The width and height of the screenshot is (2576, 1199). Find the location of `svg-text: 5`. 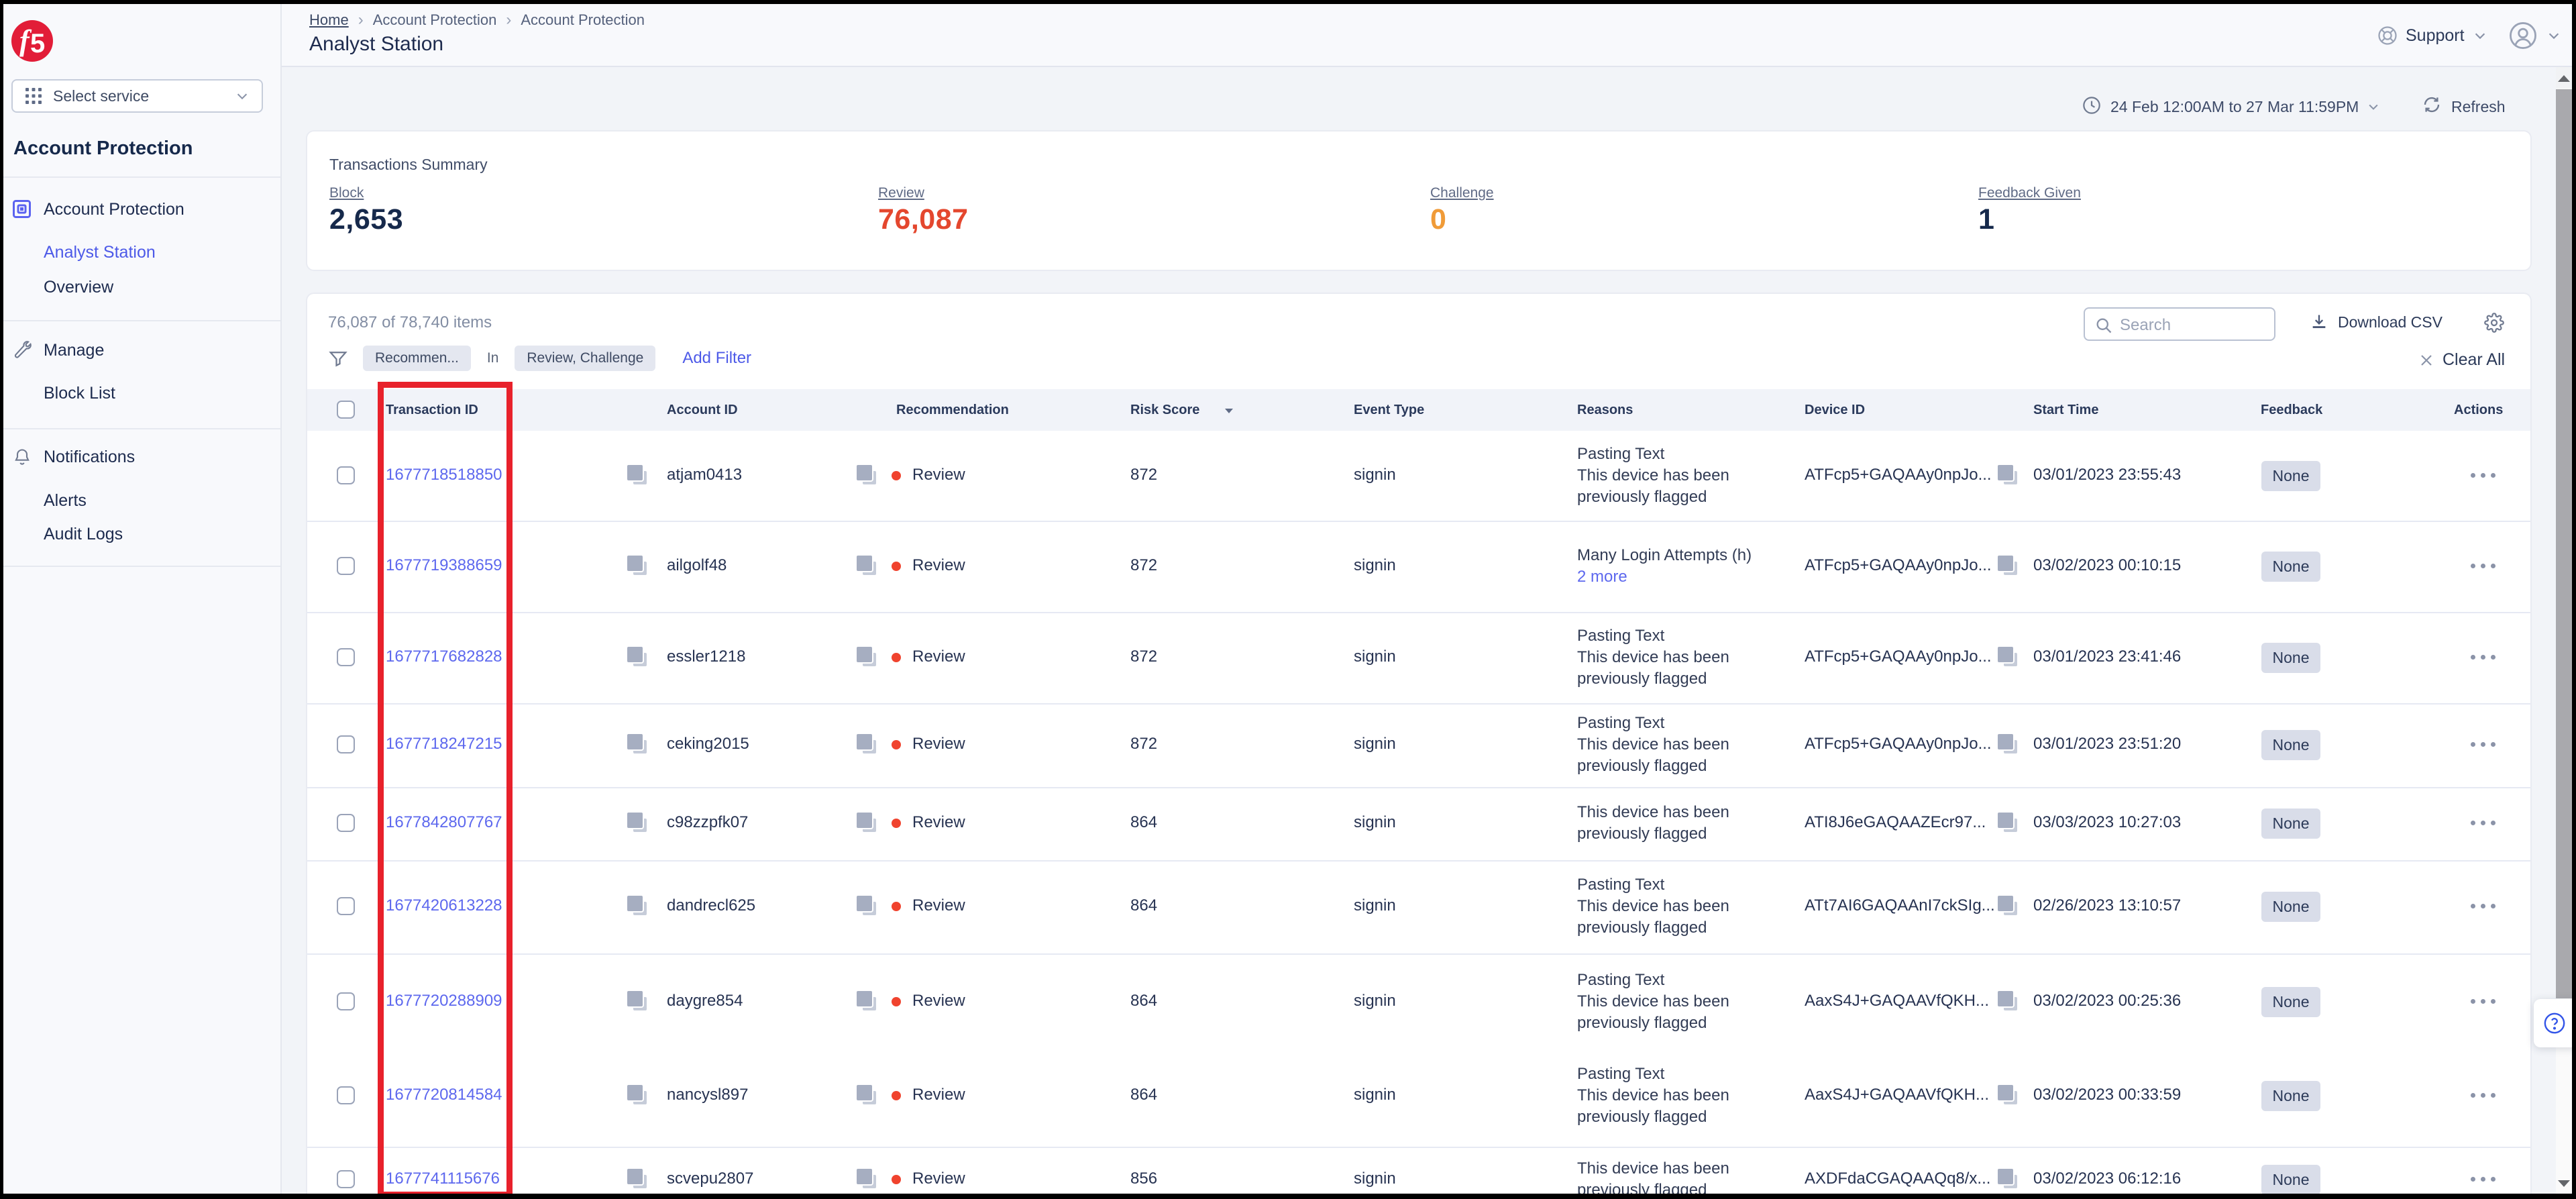

svg-text: 5 is located at coordinates (37, 43).